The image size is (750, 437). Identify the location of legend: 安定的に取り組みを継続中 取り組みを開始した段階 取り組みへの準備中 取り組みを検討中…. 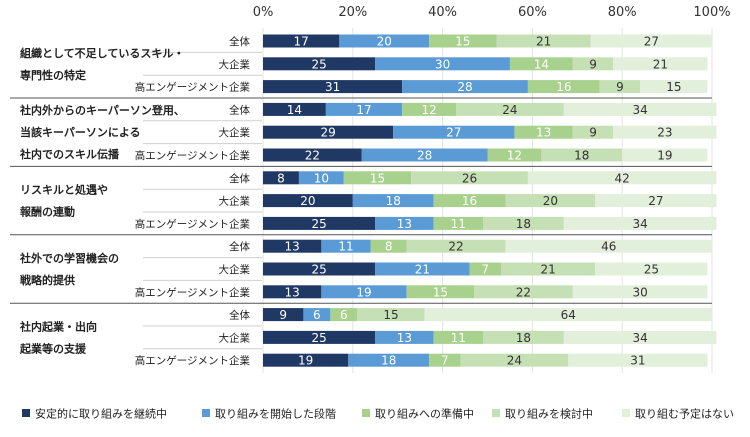
(378, 414).